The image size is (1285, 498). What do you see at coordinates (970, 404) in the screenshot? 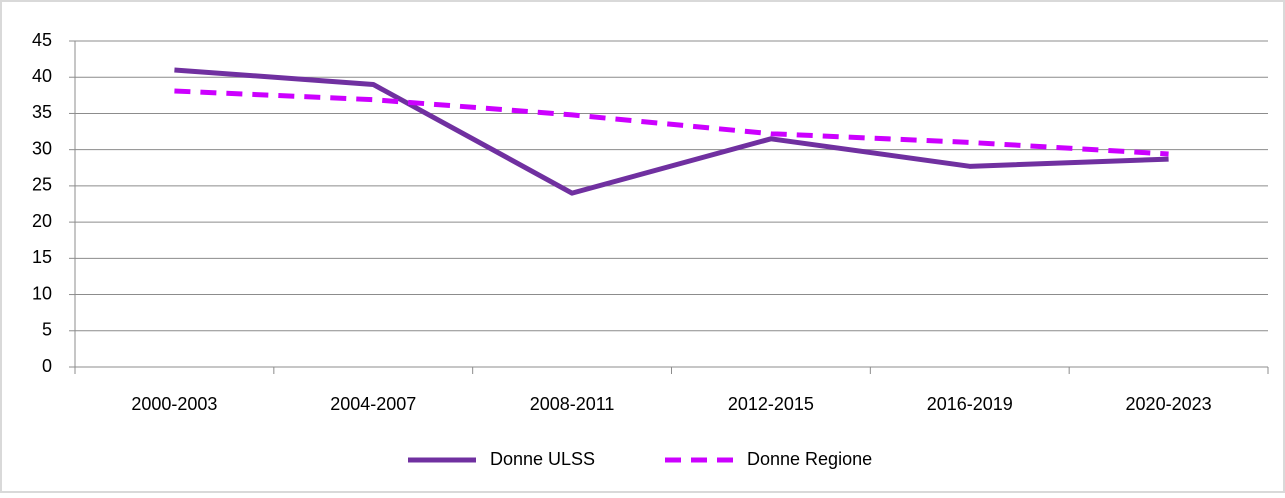
I see `x-tick-label: 2016-2019` at bounding box center [970, 404].